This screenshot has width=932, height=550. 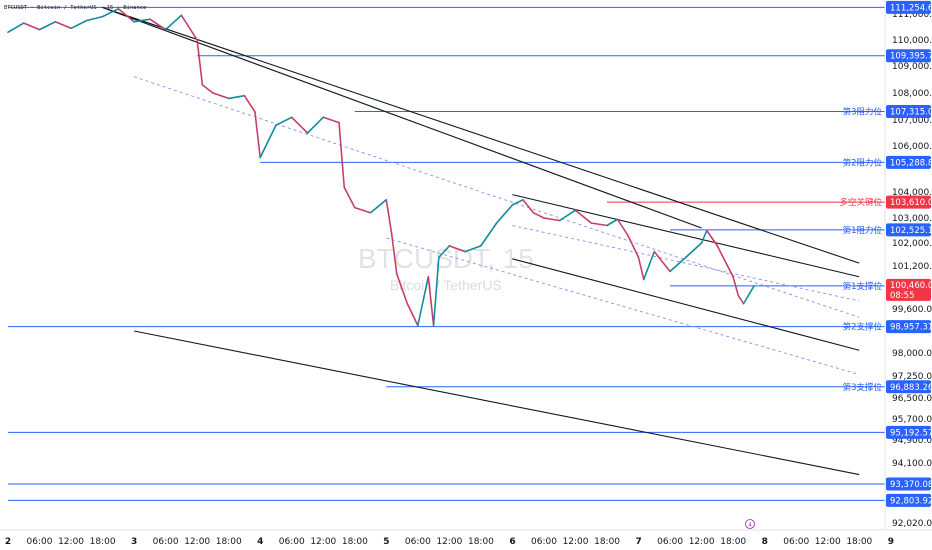 What do you see at coordinates (863, 230) in the screenshot?
I see `level-name-label: 第1阻力位` at bounding box center [863, 230].